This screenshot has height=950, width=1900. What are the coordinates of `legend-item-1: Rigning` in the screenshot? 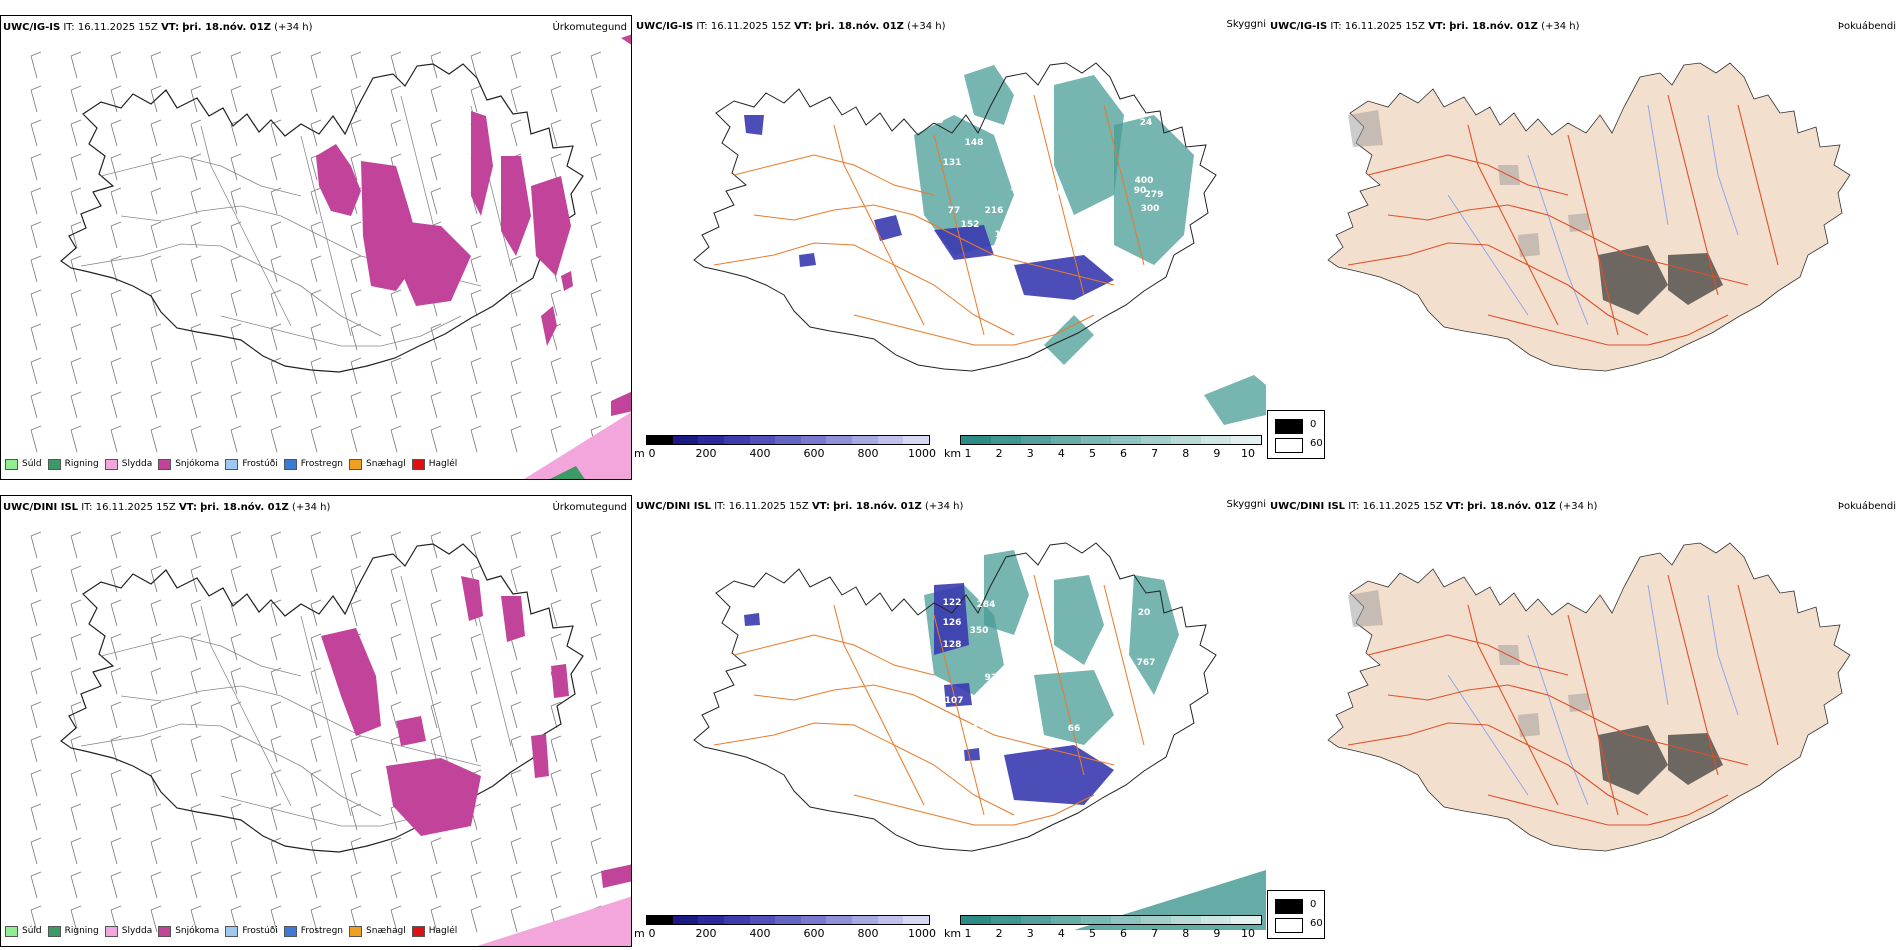 It's located at (73, 931).